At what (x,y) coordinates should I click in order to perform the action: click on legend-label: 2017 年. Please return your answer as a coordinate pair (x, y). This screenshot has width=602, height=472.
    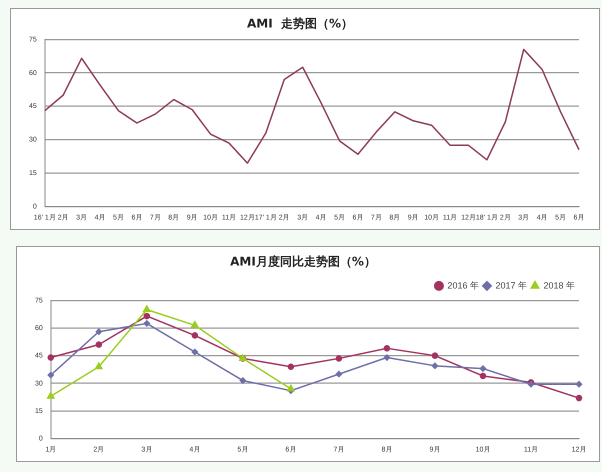
    Looking at the image, I should click on (511, 285).